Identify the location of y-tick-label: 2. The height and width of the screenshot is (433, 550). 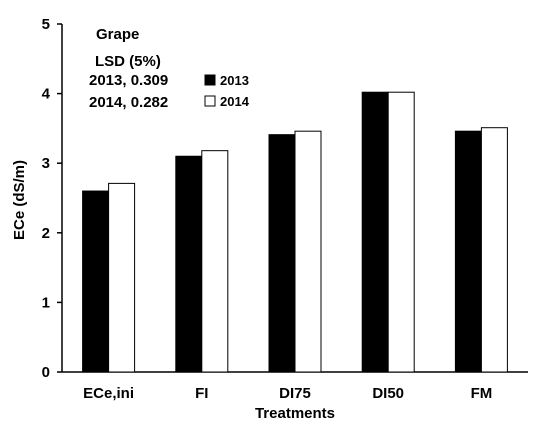
(46, 233).